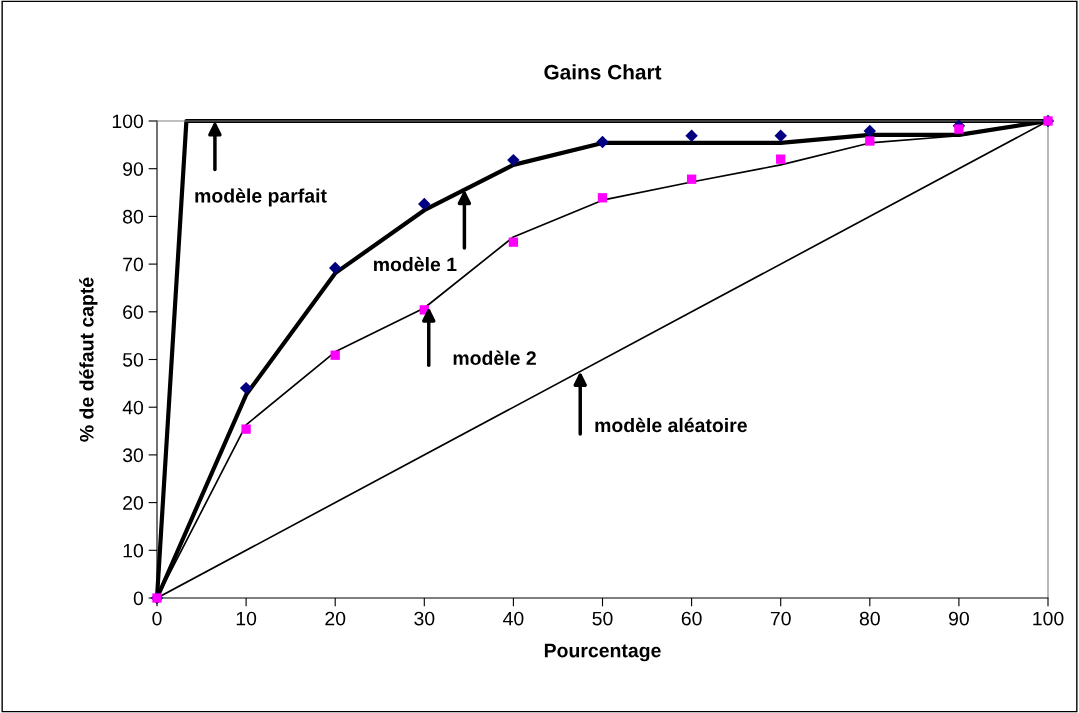 This screenshot has width=1079, height=713. I want to click on annotation: modèle 2, so click(494, 358).